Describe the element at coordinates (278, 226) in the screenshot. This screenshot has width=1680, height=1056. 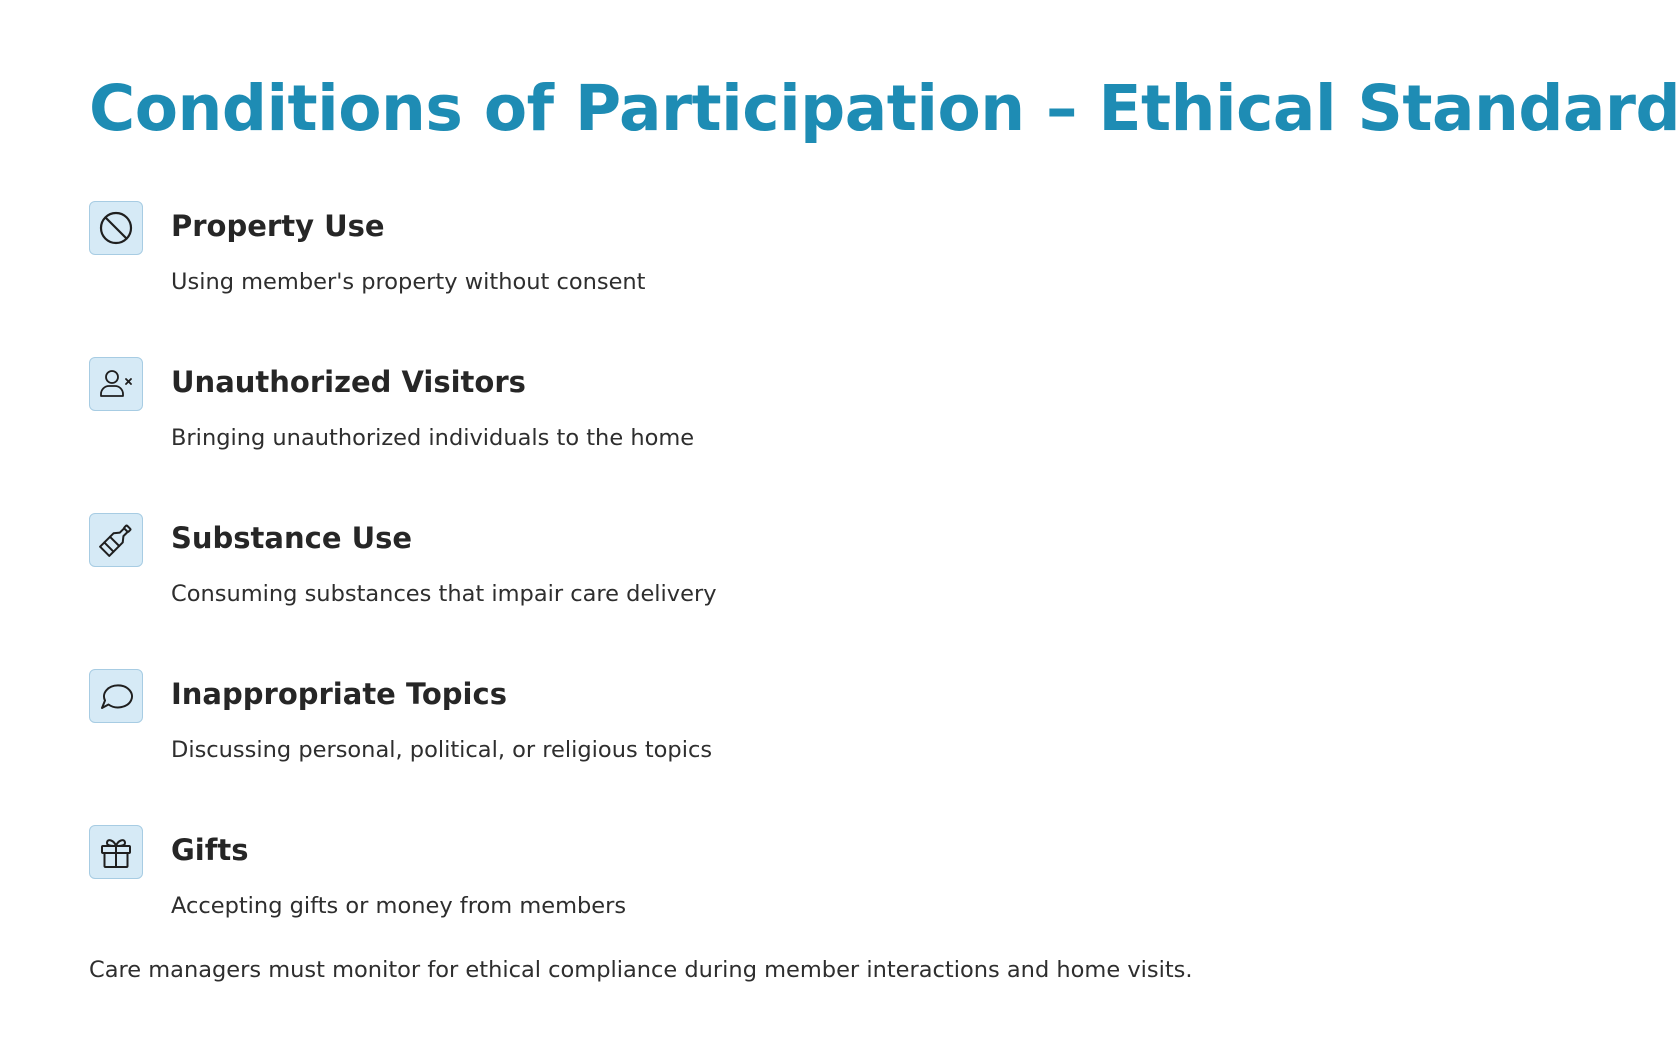
I see `item-title: Property Use` at that location.